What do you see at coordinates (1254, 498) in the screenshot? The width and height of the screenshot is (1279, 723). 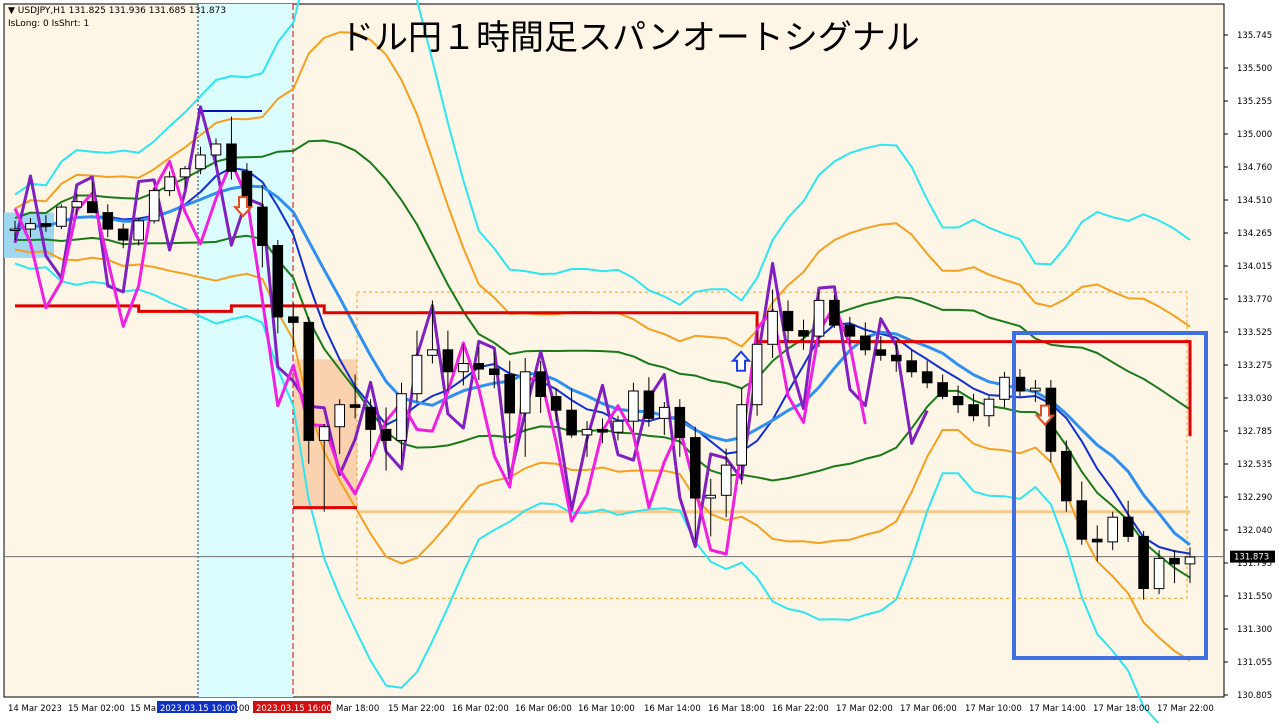 I see `y-tick-label: 132.290` at bounding box center [1254, 498].